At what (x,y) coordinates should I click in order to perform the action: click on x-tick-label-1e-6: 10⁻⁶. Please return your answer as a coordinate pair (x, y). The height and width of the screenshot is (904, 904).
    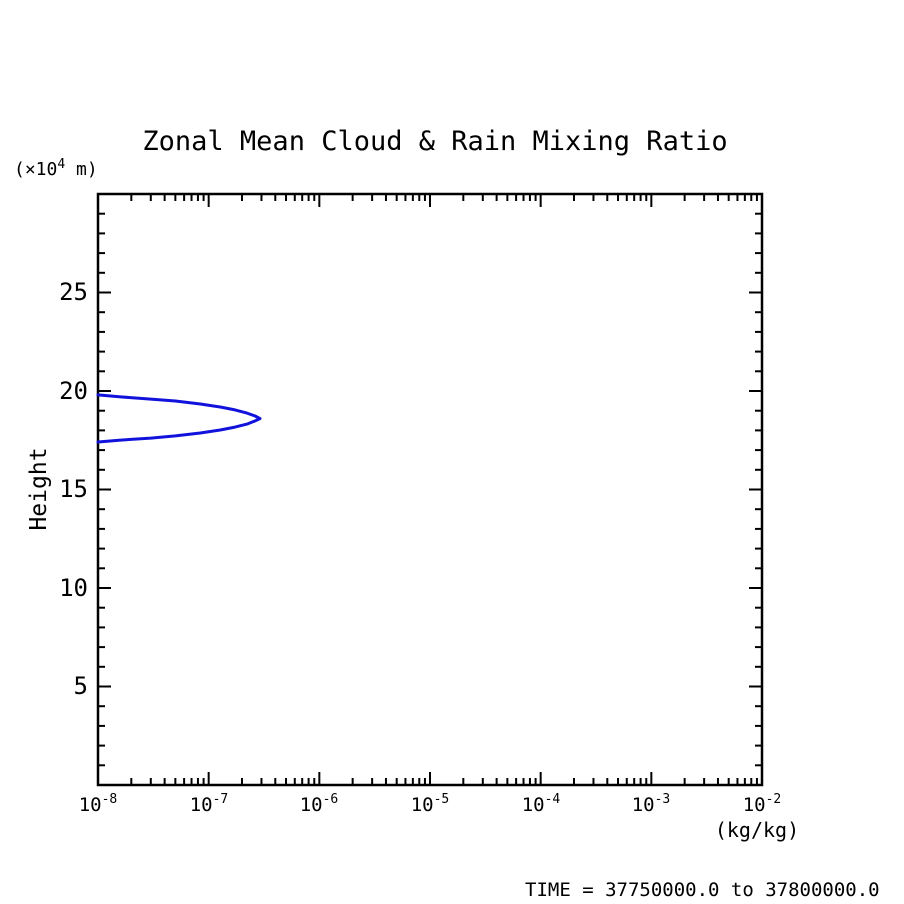
    Looking at the image, I should click on (319, 804).